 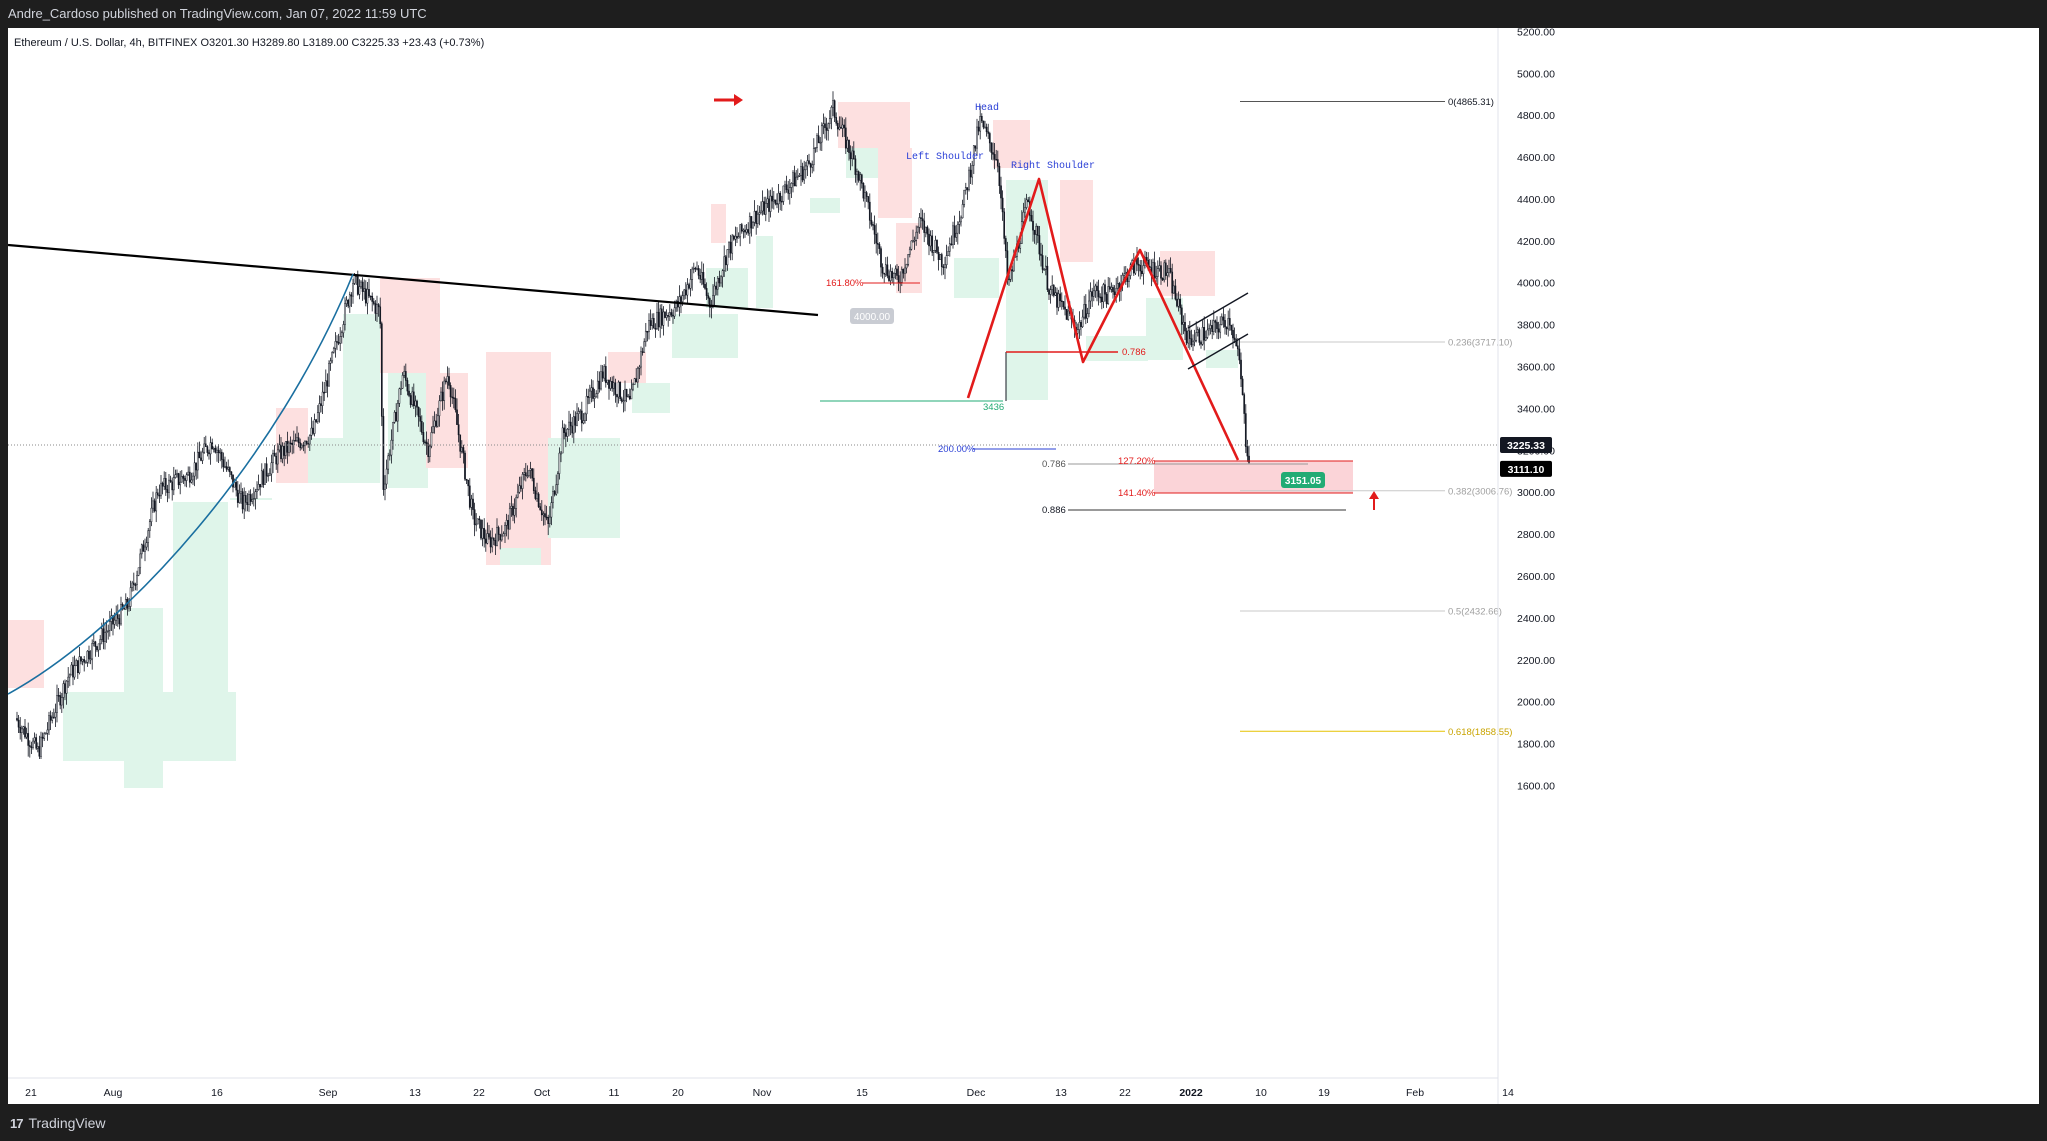 What do you see at coordinates (678, 1093) in the screenshot?
I see `x-tick-label: 20` at bounding box center [678, 1093].